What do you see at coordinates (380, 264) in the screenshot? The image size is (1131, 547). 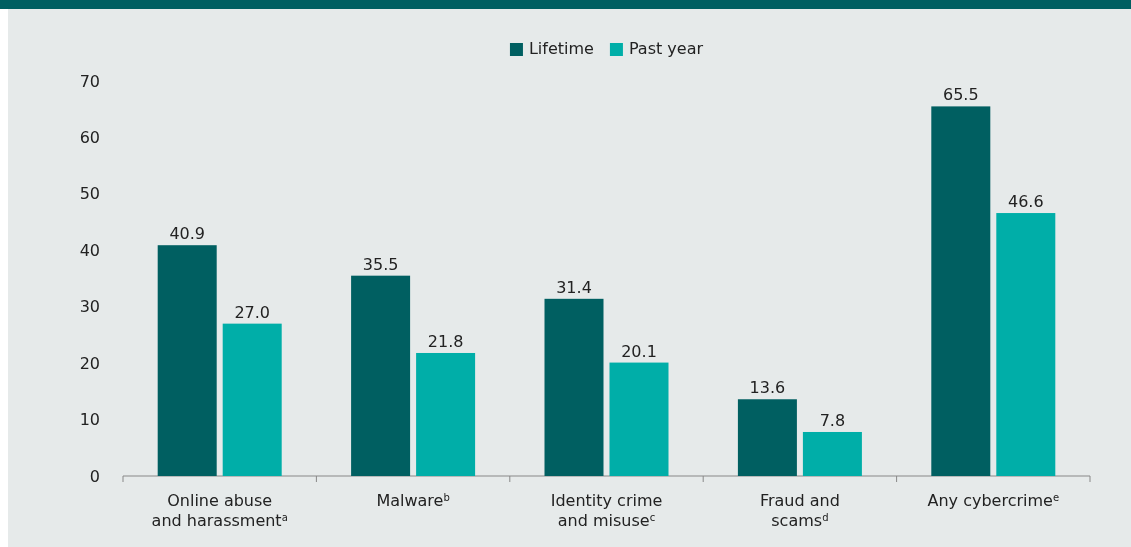 I see `data-label: 35.5` at bounding box center [380, 264].